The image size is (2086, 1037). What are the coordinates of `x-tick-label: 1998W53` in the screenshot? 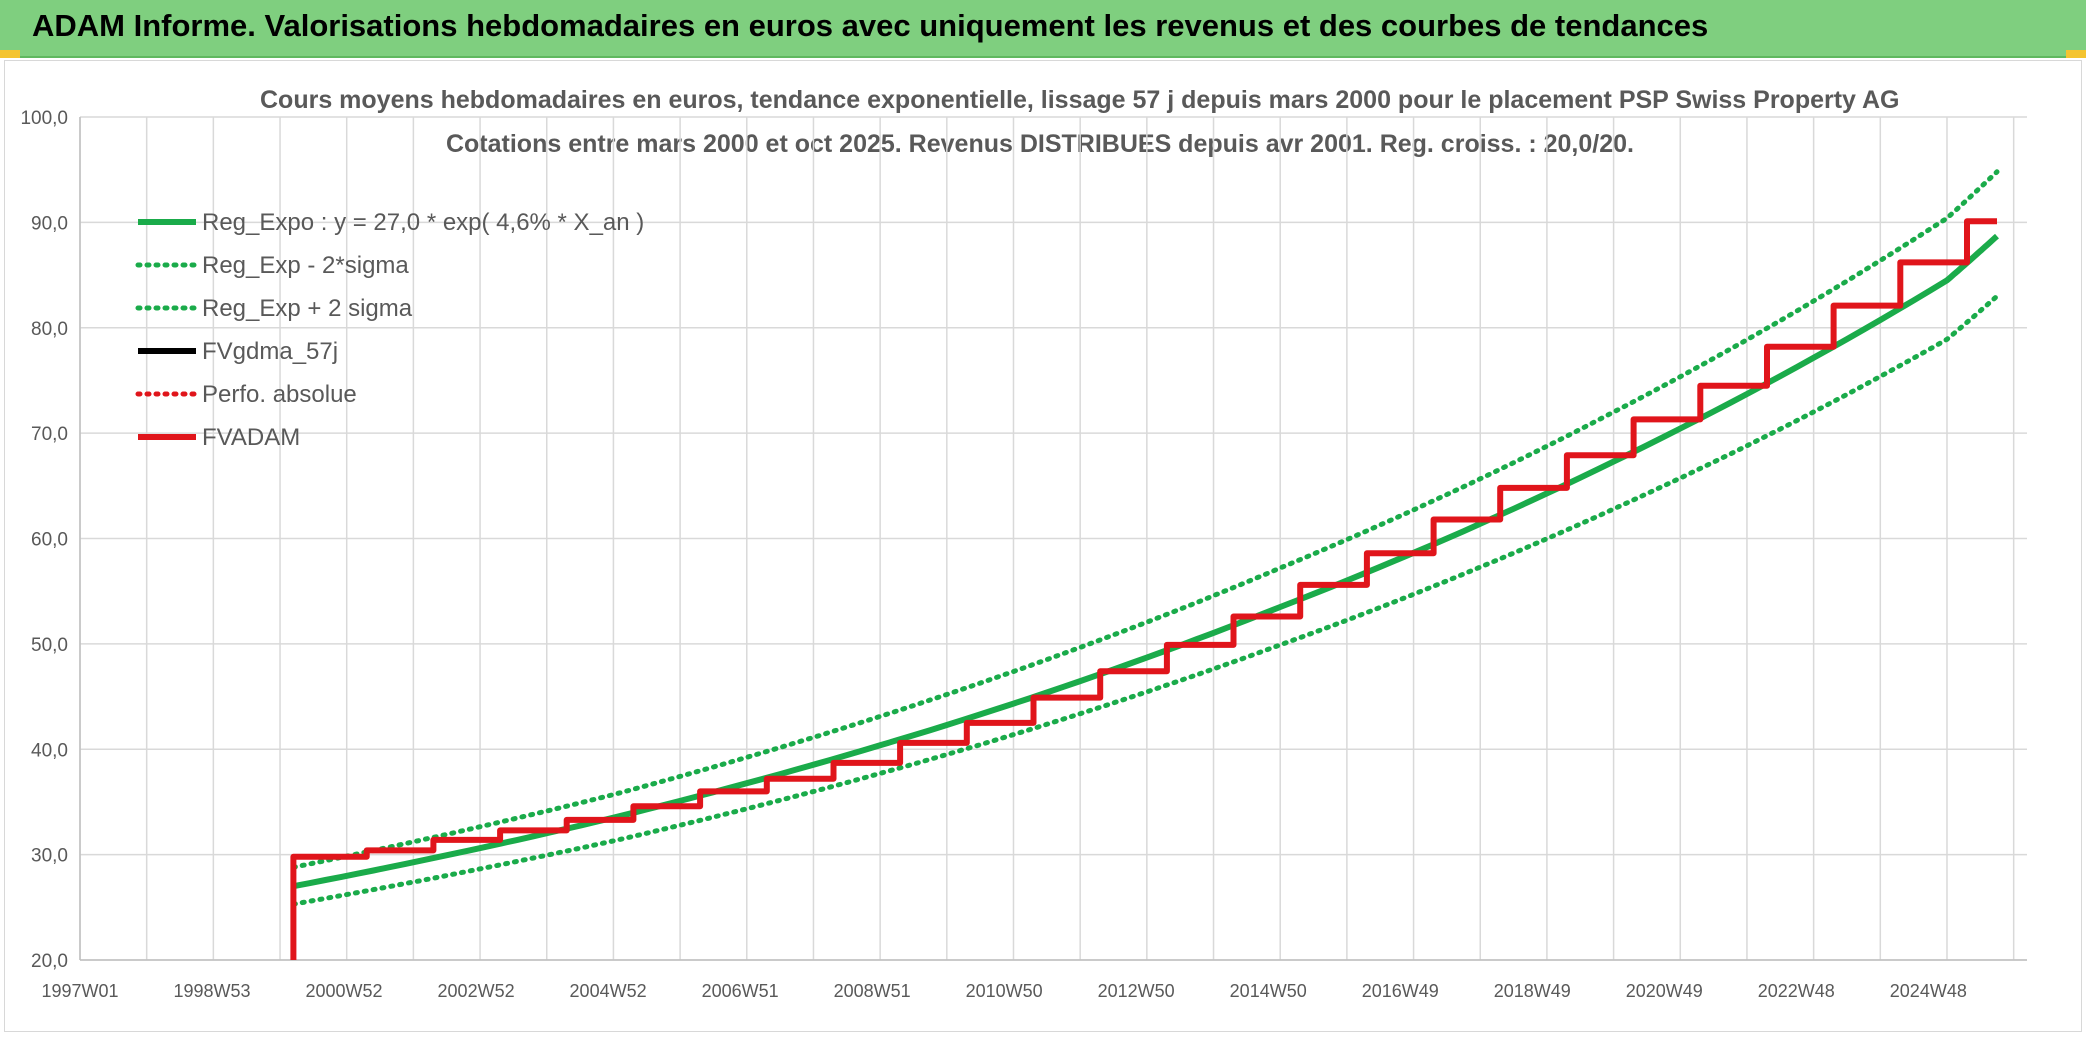 It's located at (211, 991).